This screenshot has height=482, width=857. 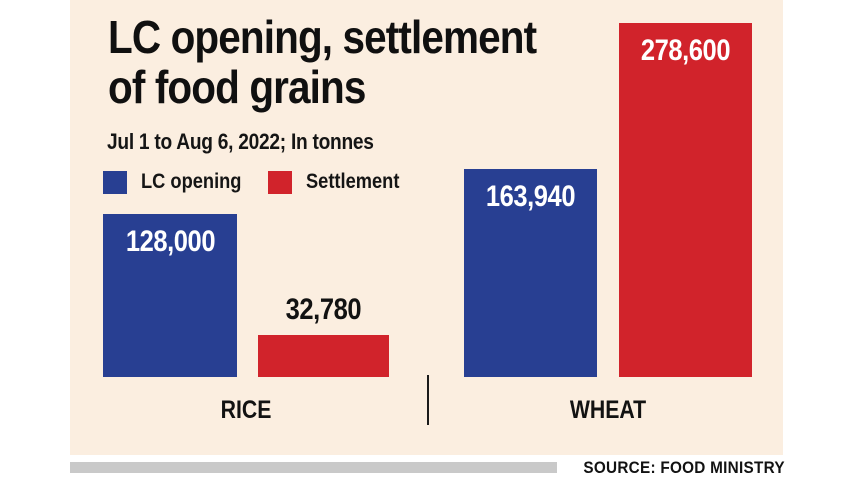 I want to click on legend-swatch-blue, so click(x=115, y=182).